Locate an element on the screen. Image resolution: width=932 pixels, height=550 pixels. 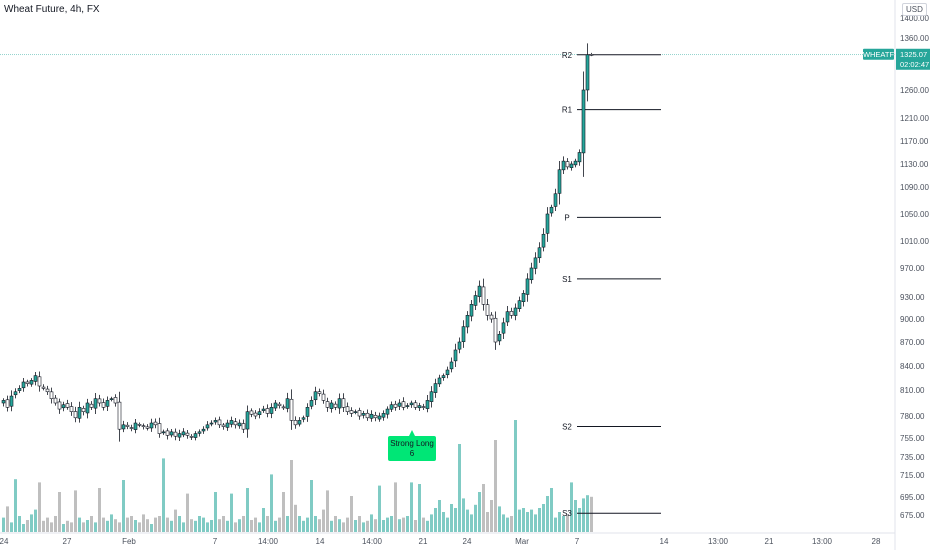
price-tick-label: 970.00 is located at coordinates (912, 268).